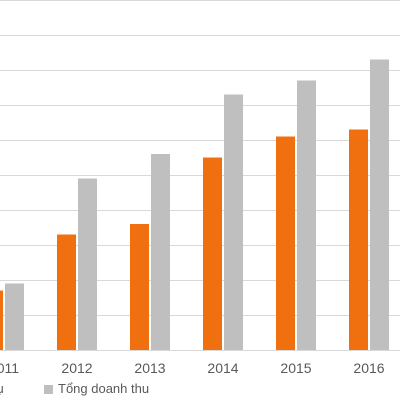 The image size is (400, 400). I want to click on bar-series2-2014, so click(233, 222).